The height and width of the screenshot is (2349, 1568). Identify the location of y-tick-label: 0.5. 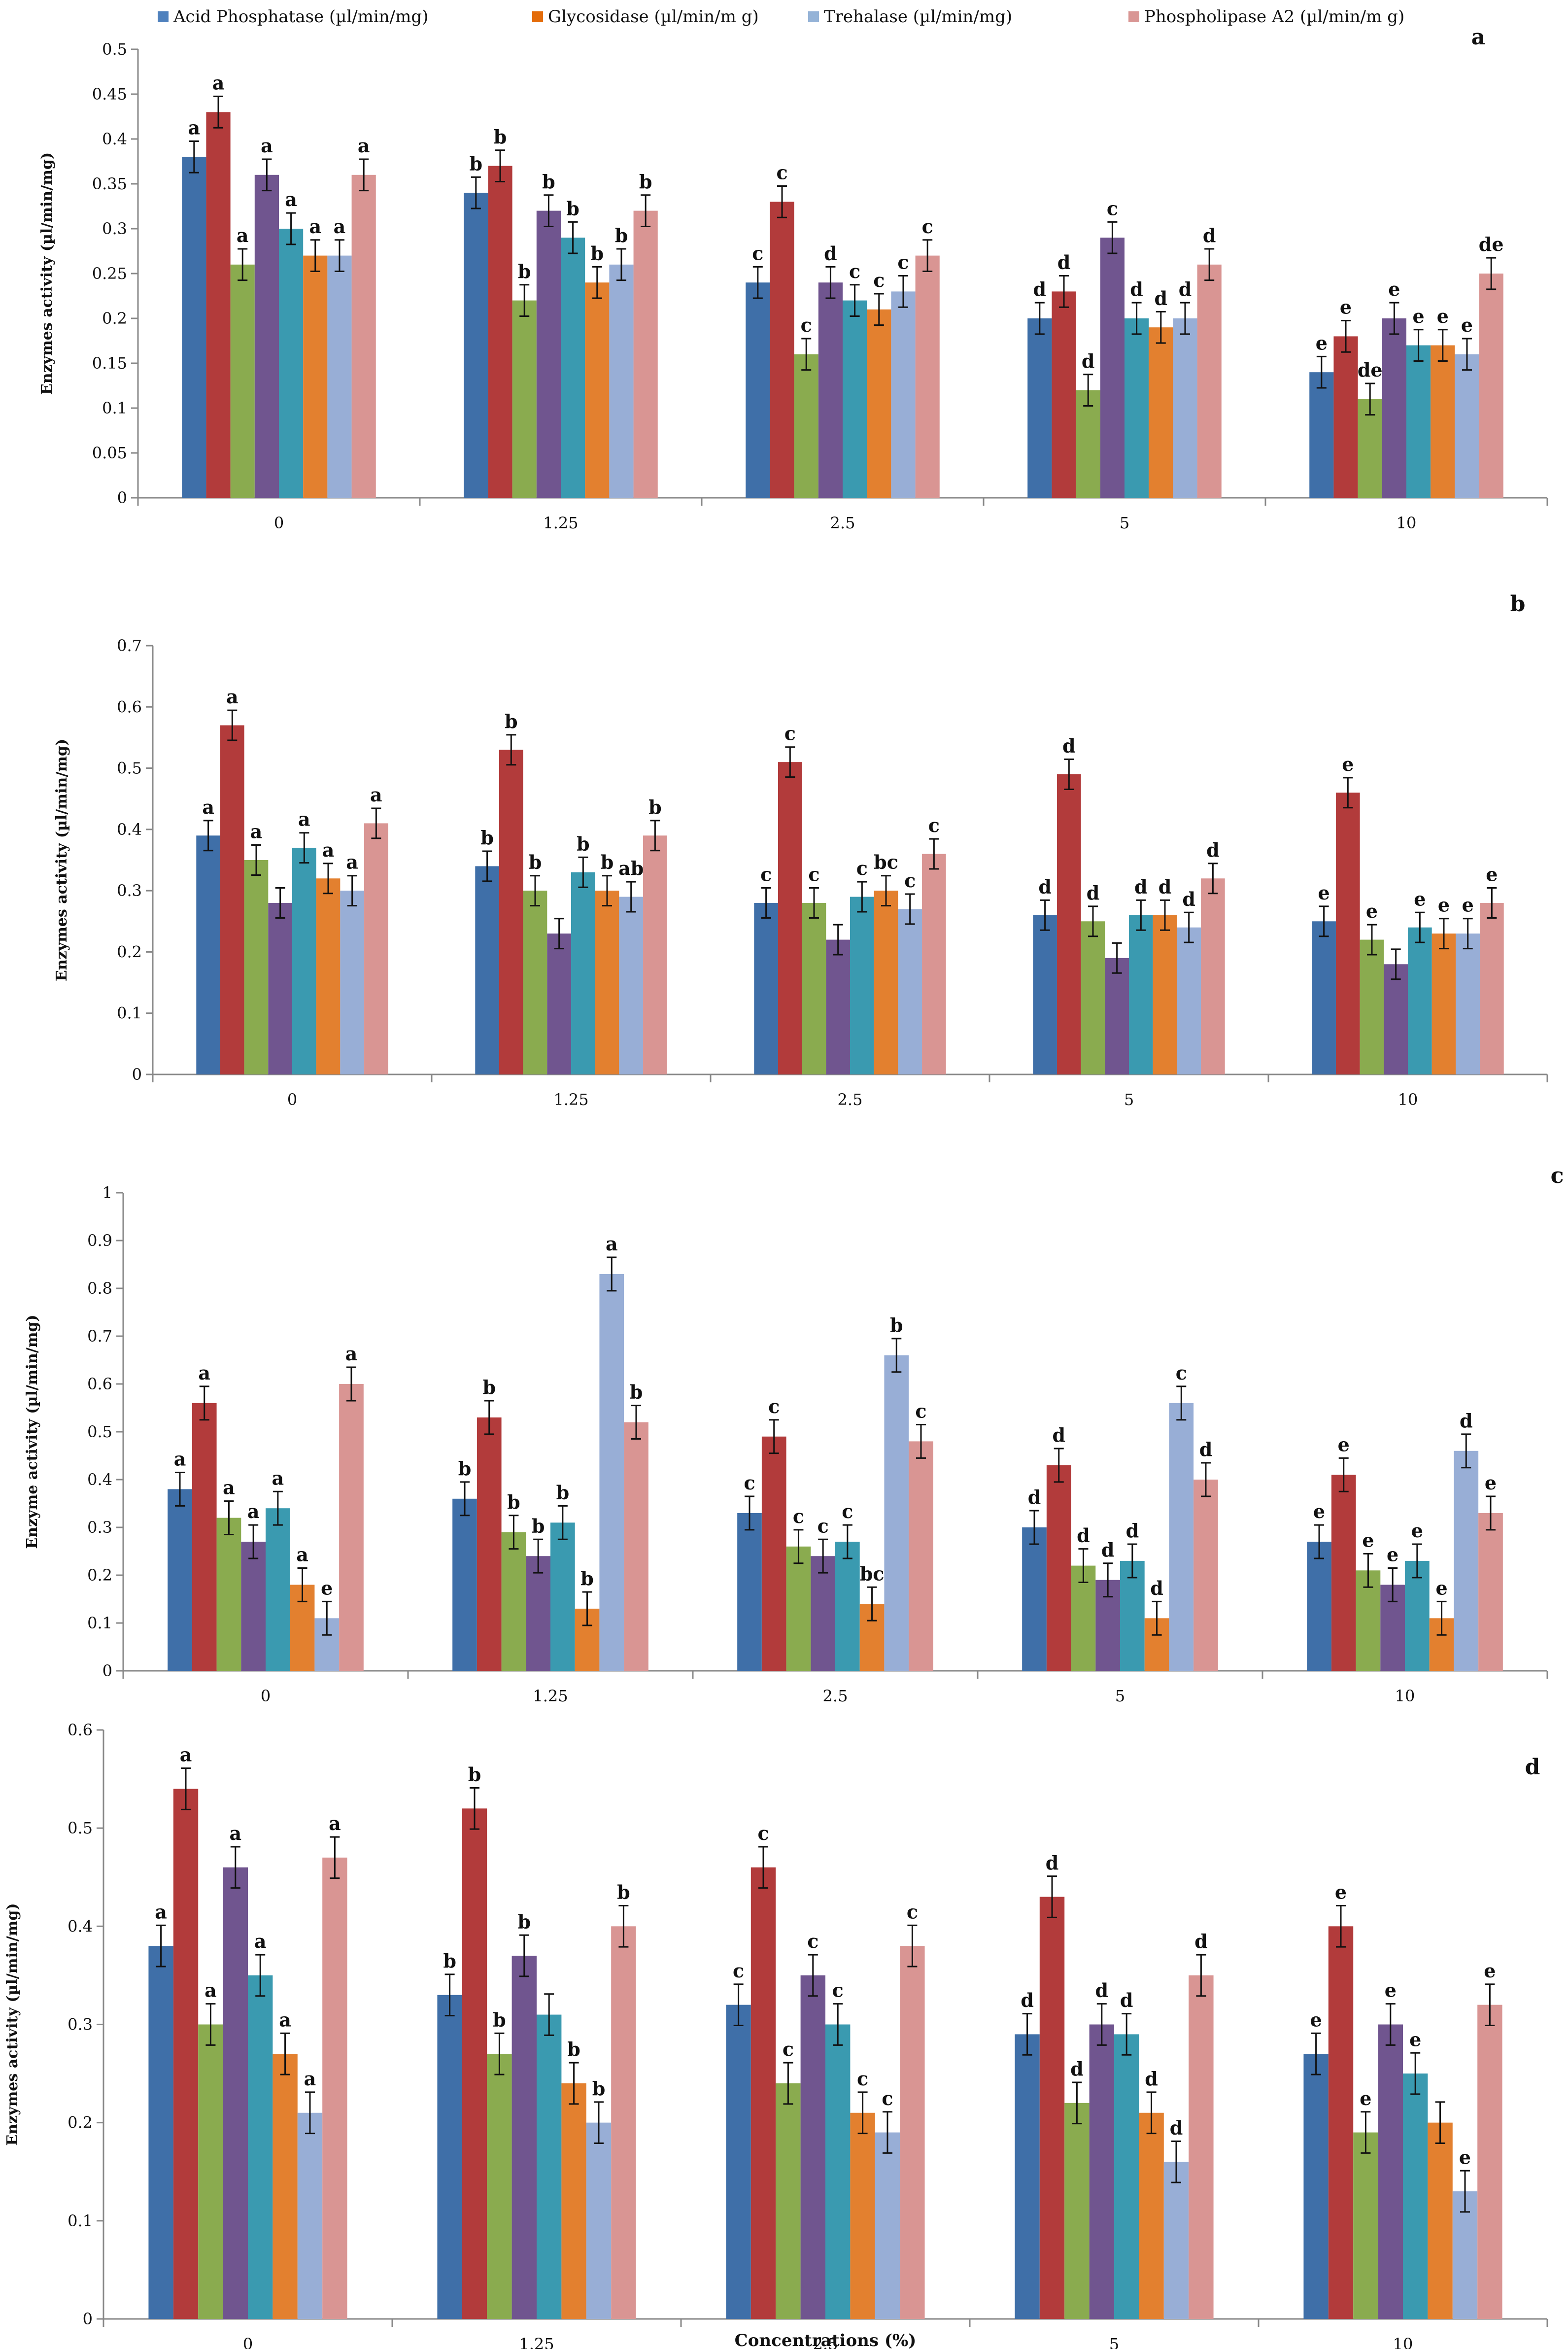
(80, 1828).